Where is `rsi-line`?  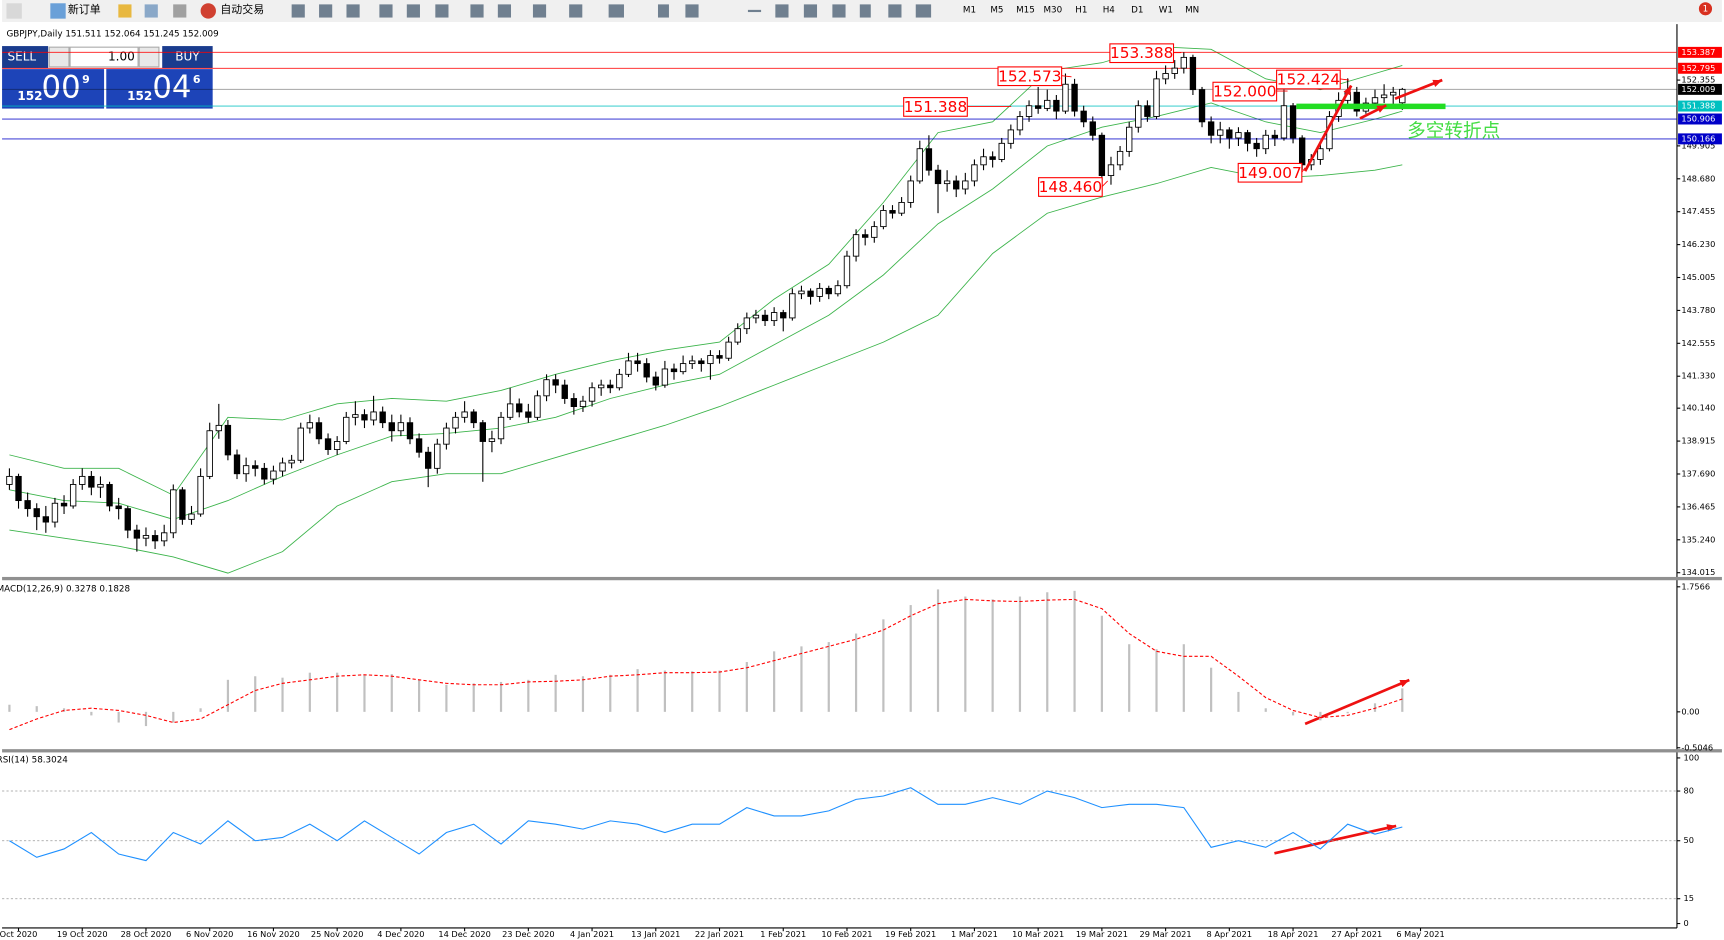
rsi-line is located at coordinates (706, 824).